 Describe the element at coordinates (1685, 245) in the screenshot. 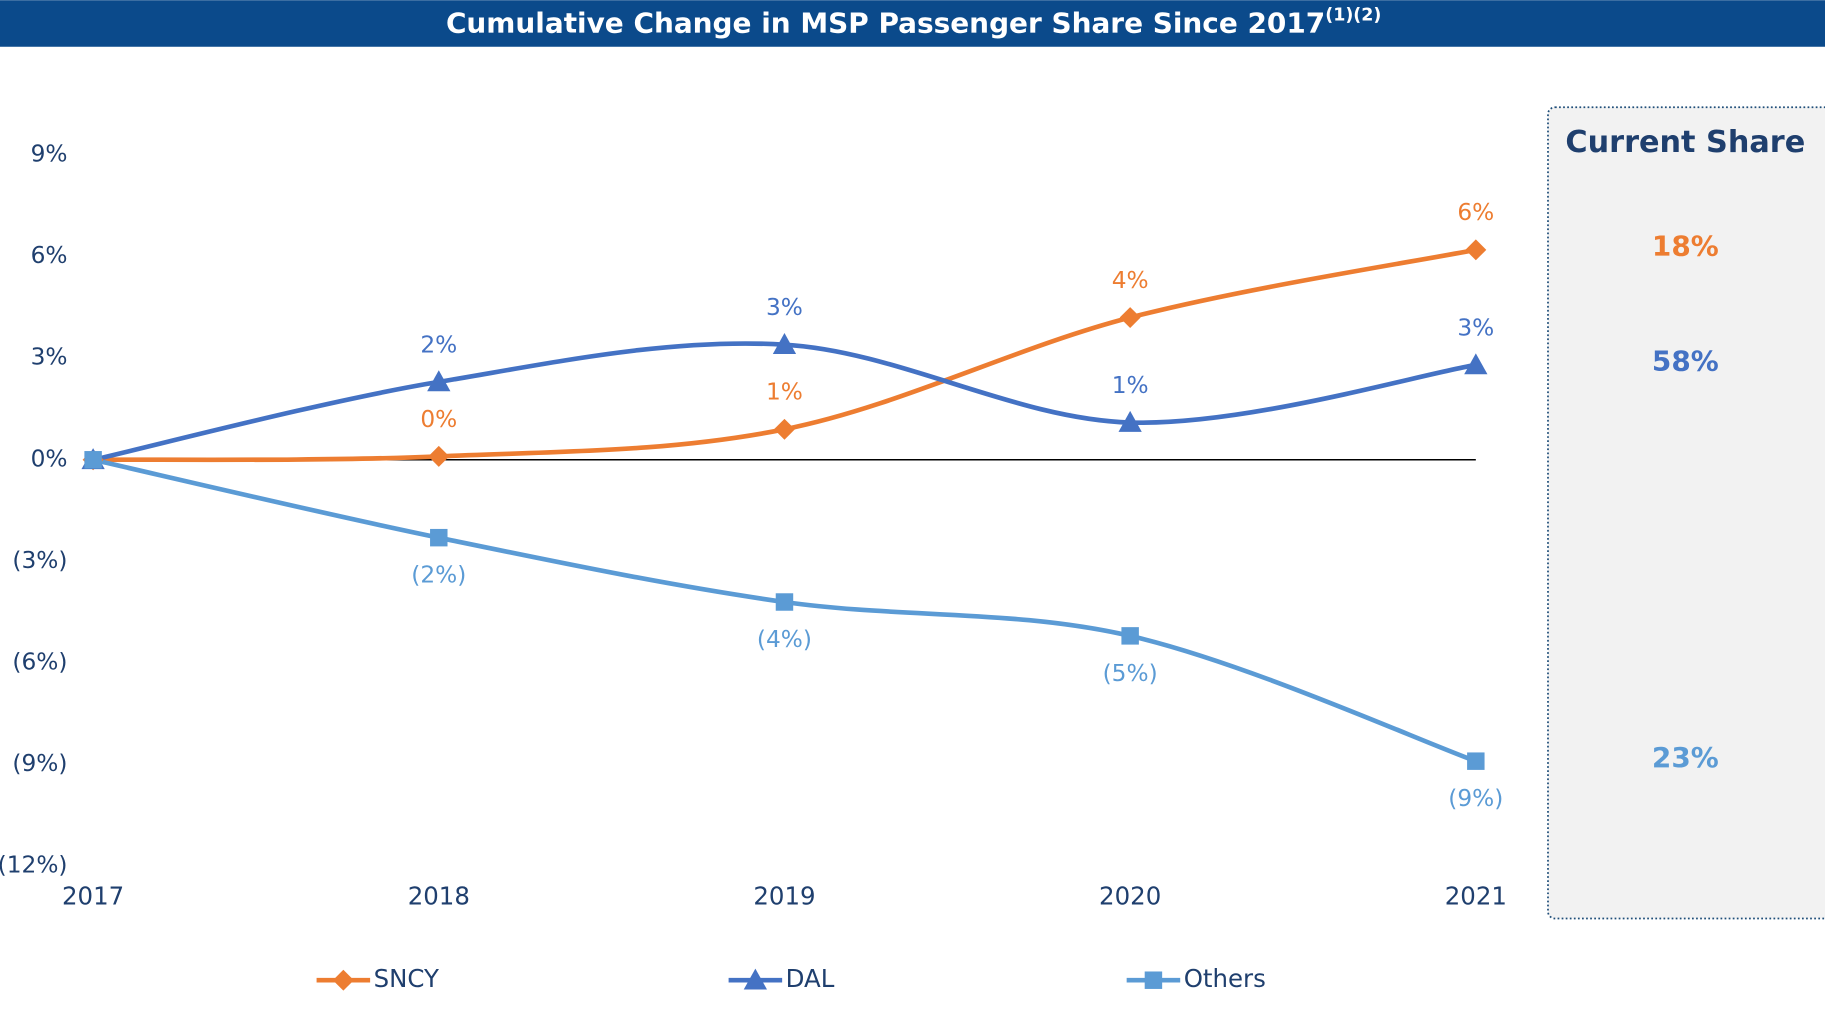

I see `current-share-value: 18%` at that location.